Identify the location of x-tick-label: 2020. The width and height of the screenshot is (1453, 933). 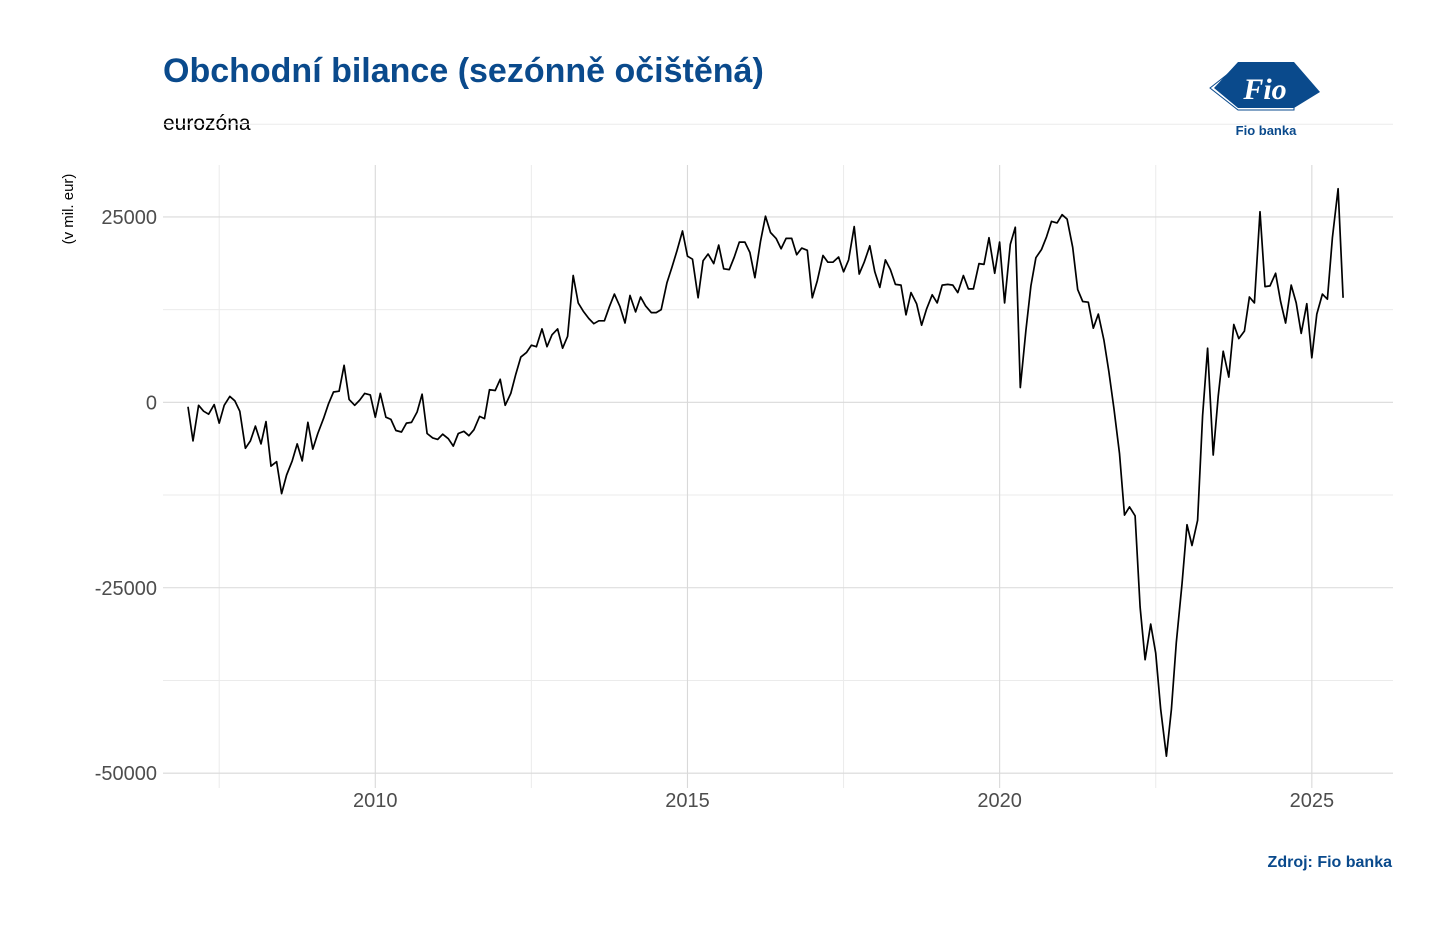
(999, 801).